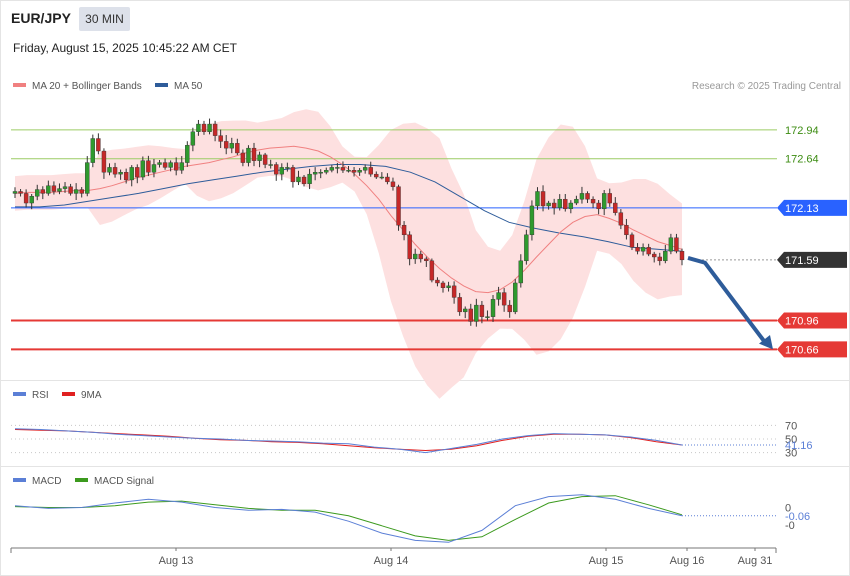 Image resolution: width=850 pixels, height=576 pixels. I want to click on rsi-swatch, so click(19, 394).